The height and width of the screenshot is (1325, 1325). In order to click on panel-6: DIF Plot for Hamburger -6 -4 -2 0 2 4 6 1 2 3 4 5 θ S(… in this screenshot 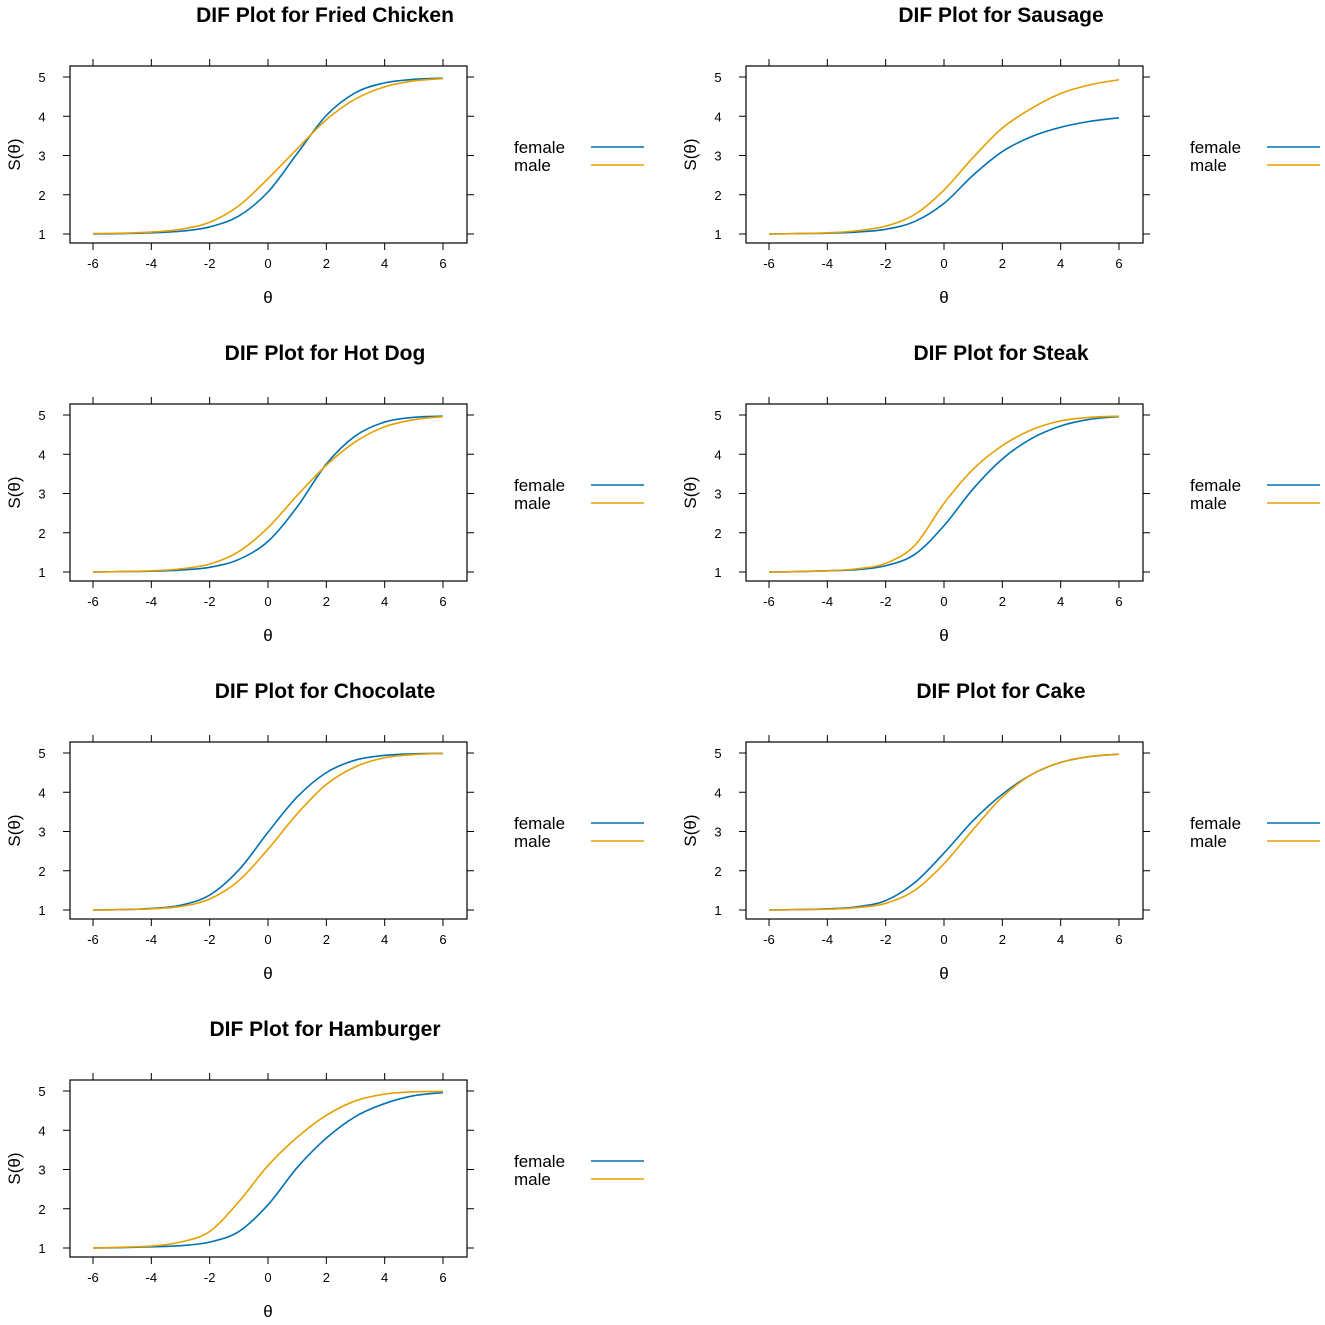, I will do `click(324, 1169)`.